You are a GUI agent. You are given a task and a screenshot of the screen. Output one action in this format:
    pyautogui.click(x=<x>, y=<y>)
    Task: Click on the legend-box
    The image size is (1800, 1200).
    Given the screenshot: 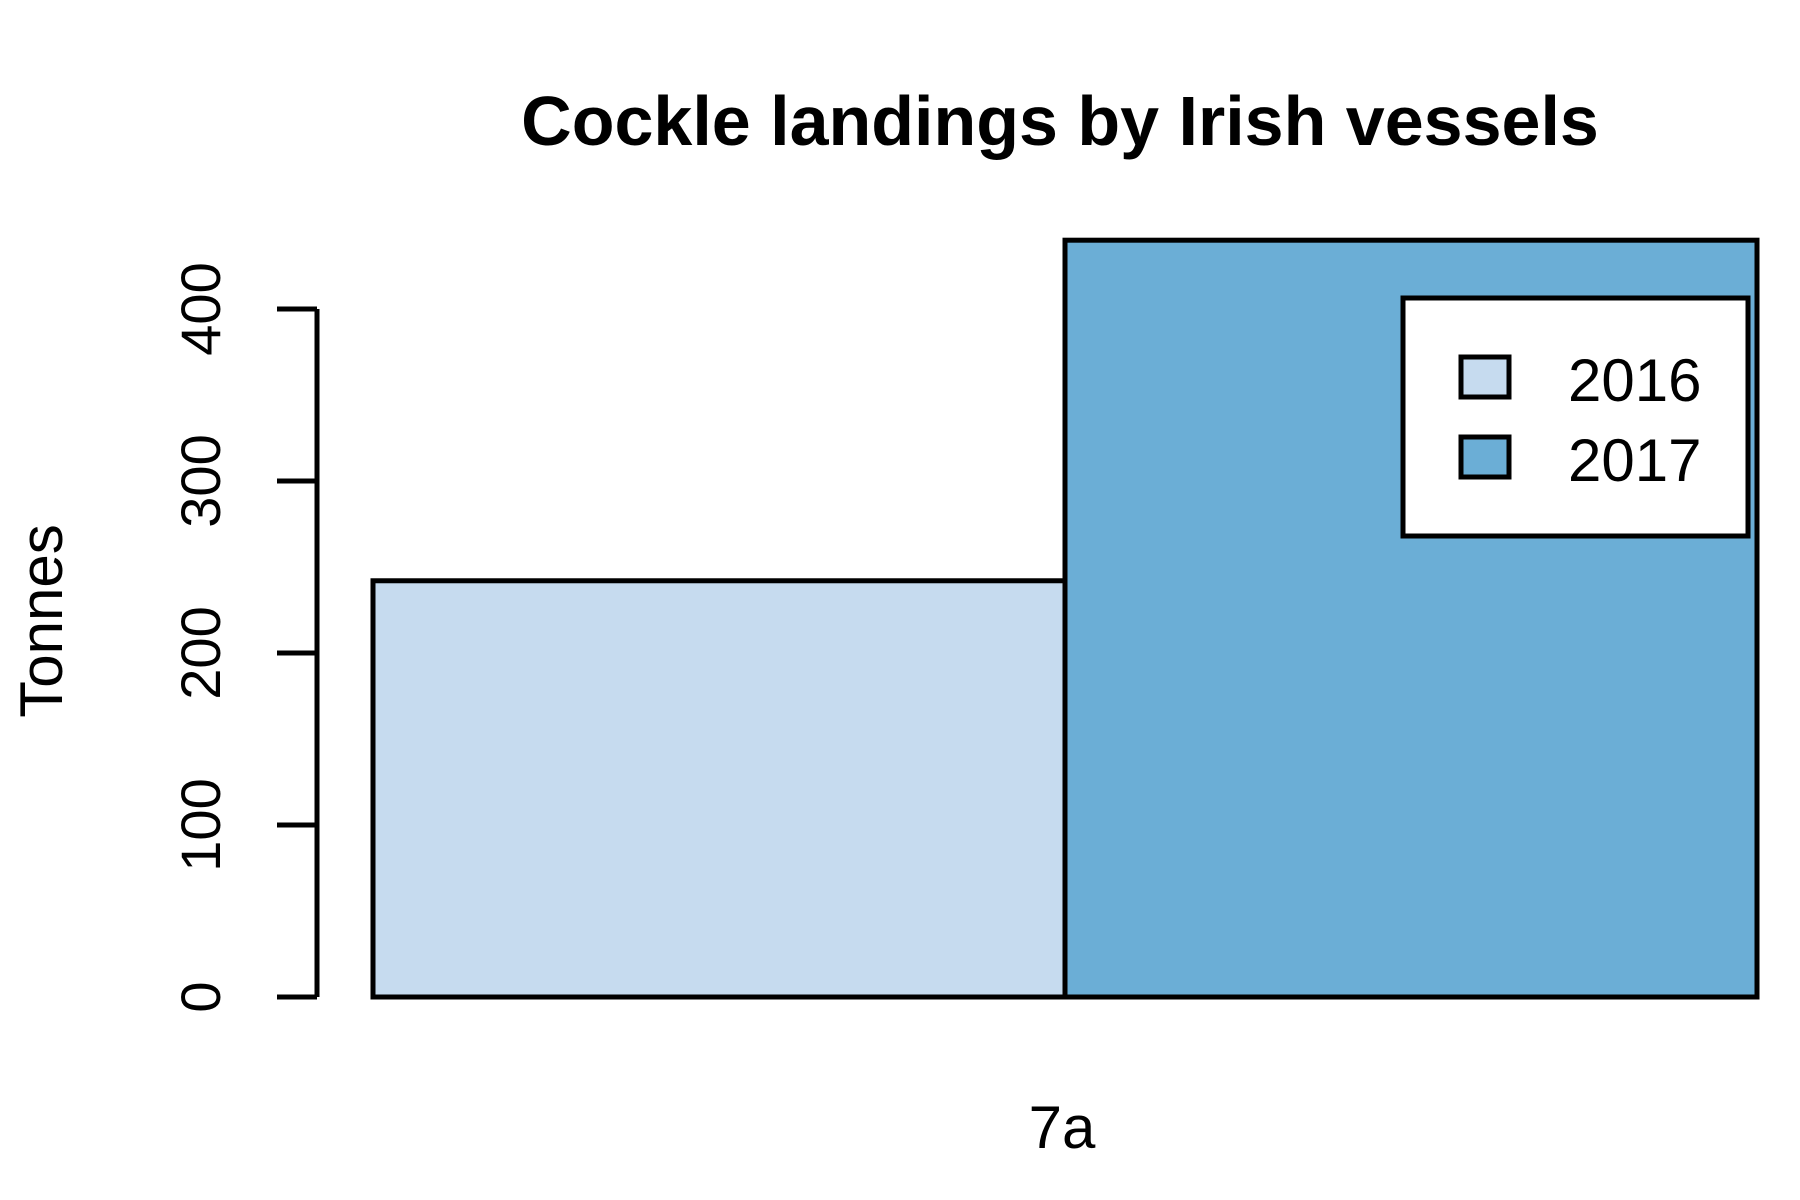 What is the action you would take?
    pyautogui.click(x=1575, y=417)
    